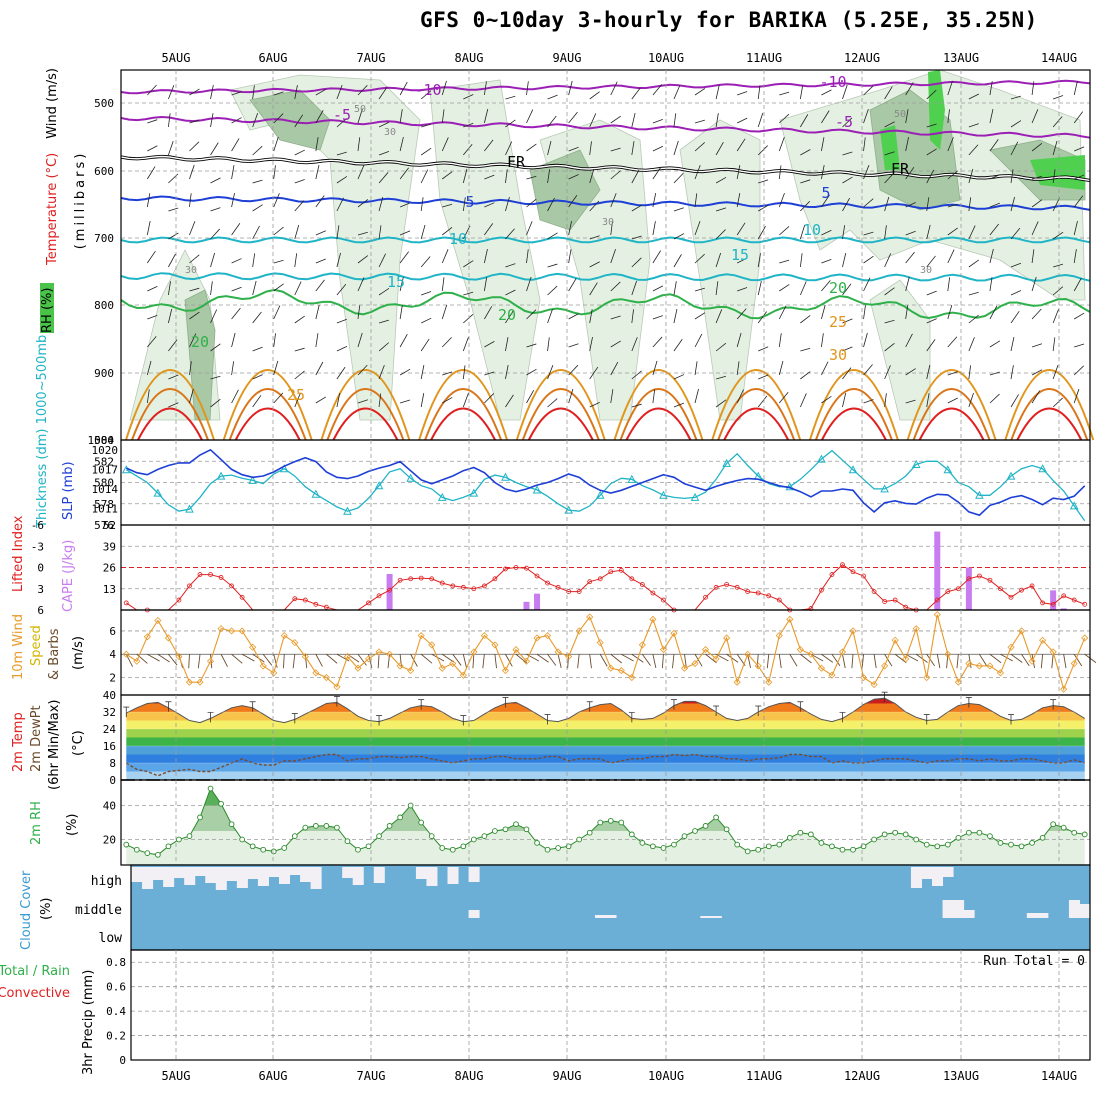 This screenshot has width=1100, height=1100. What do you see at coordinates (106, 881) in the screenshot?
I see `cloud-level-label: high` at bounding box center [106, 881].